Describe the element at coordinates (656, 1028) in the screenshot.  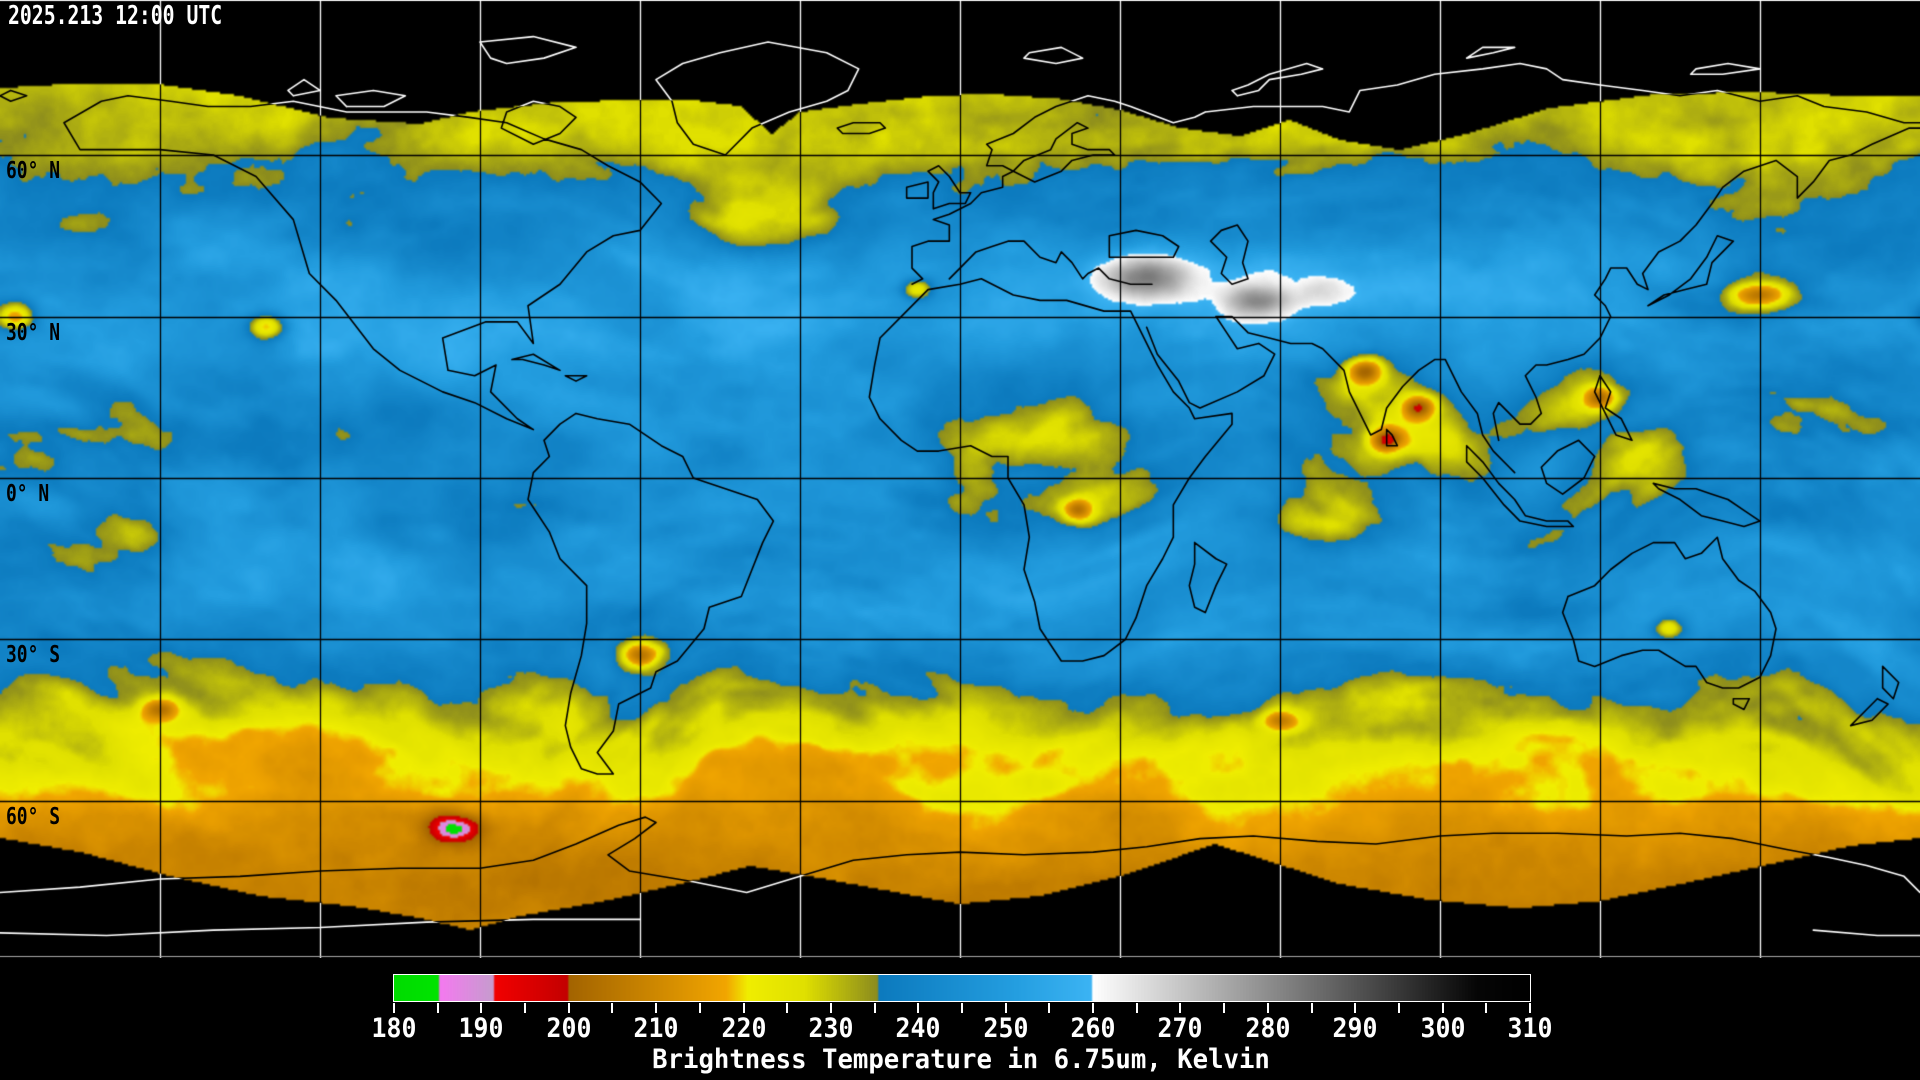
I see `colorbar-tick-label: 210` at that location.